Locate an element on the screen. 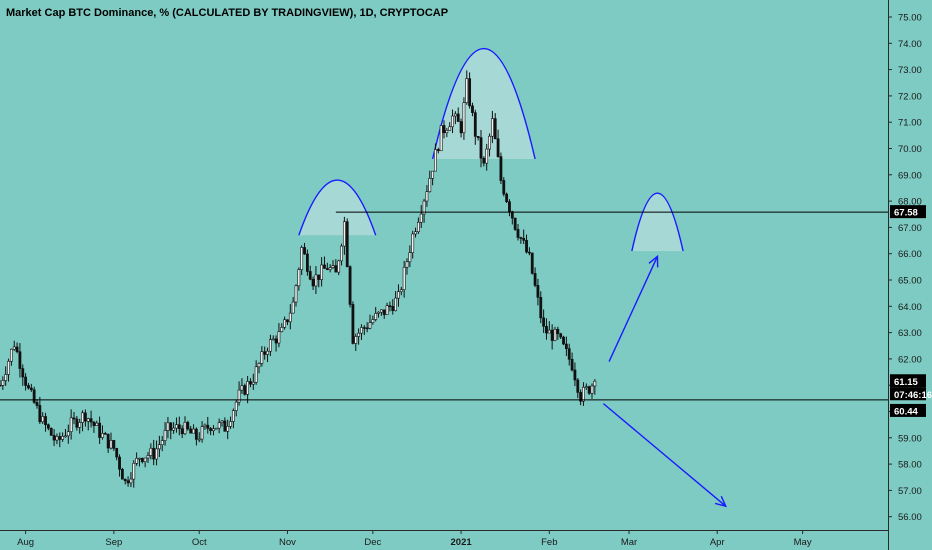 This screenshot has width=932, height=550. x-tick-label: Nov is located at coordinates (287, 542).